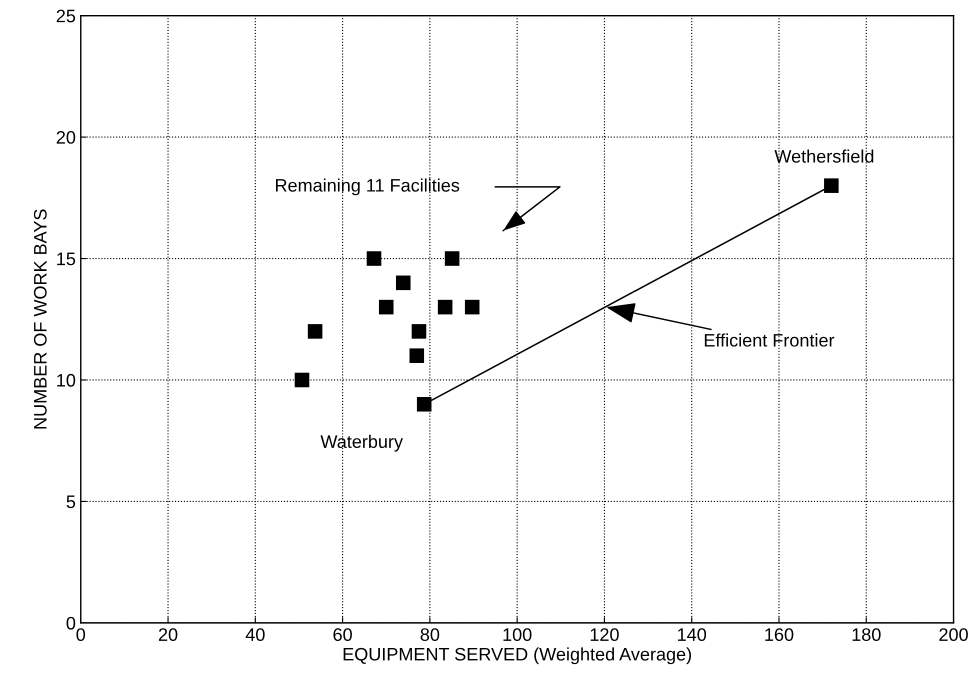  What do you see at coordinates (81, 635) in the screenshot?
I see `x-tick-label: 0` at bounding box center [81, 635].